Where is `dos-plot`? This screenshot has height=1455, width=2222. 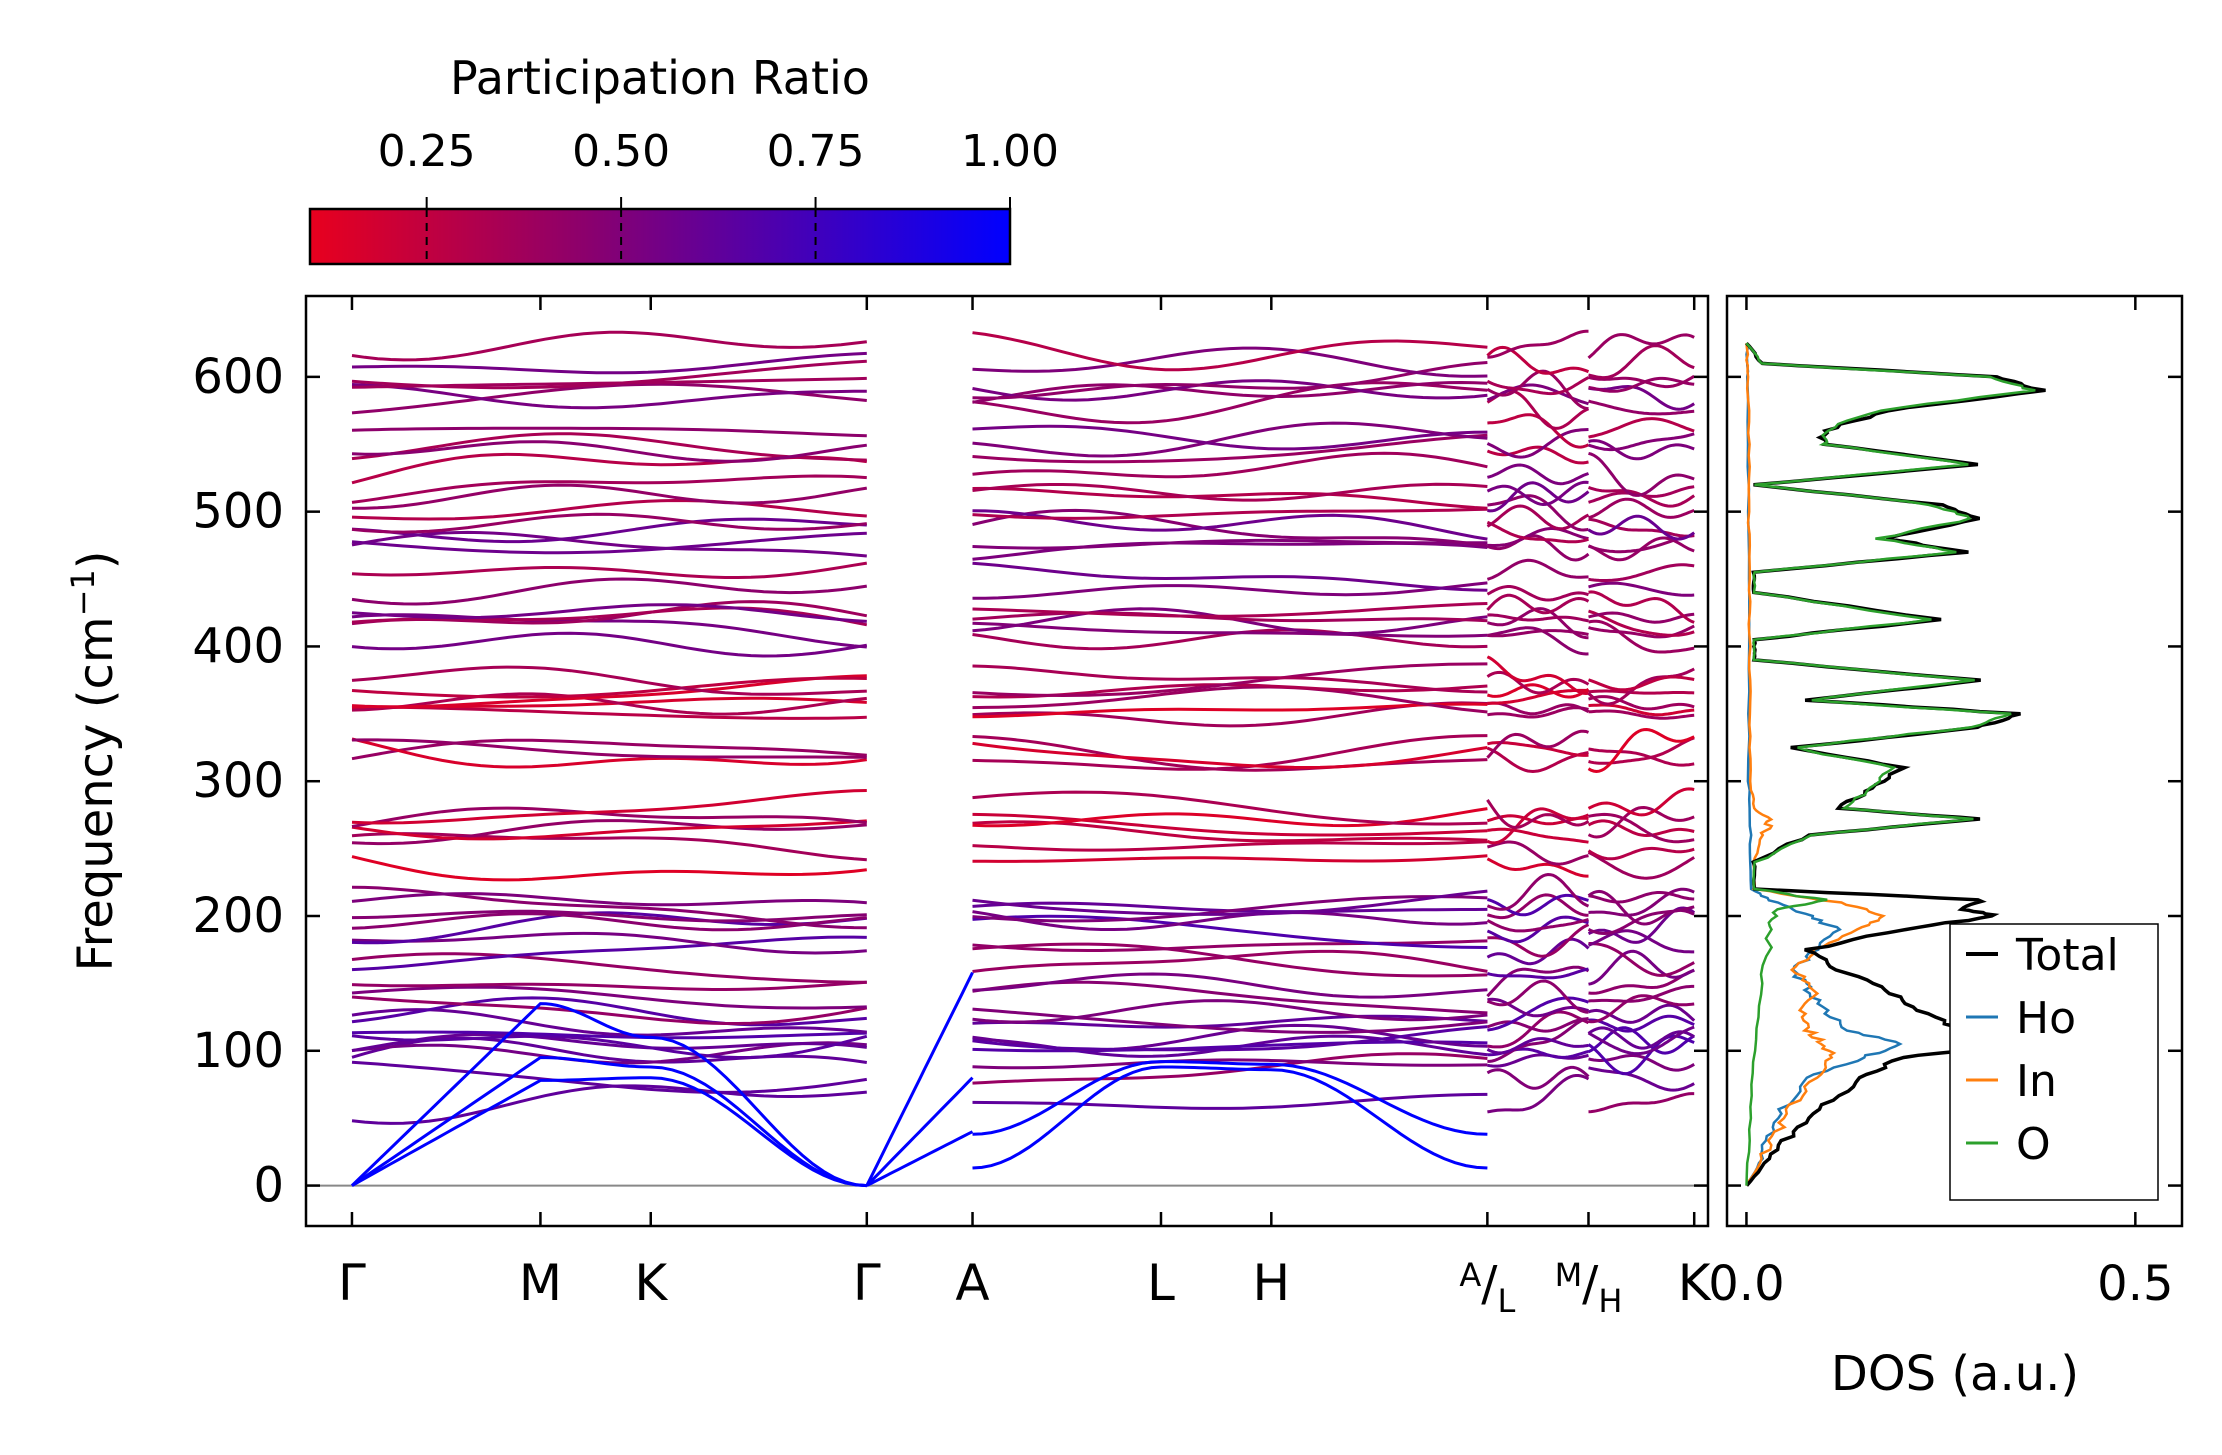
dos-plot is located at coordinates (1895, 764).